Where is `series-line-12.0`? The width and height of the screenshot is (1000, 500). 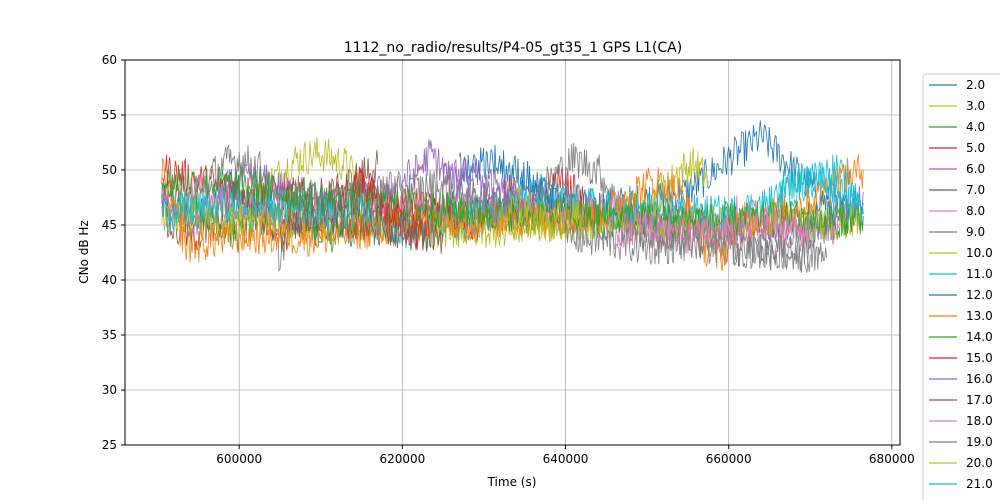 series-line-12.0 is located at coordinates (508, 179).